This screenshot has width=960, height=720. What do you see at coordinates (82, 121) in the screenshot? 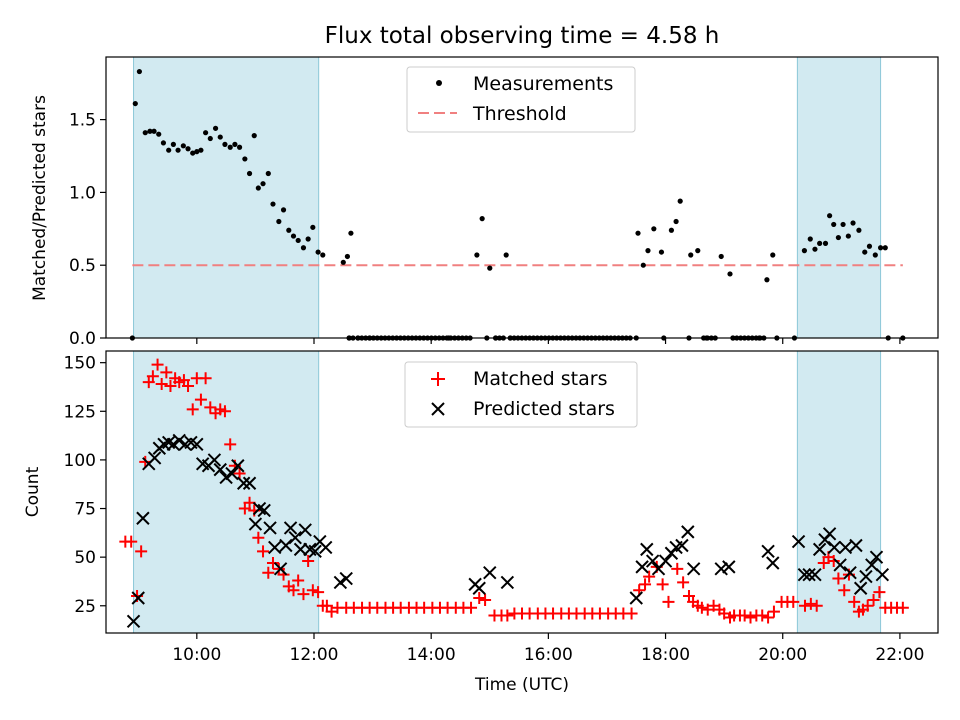
I see `y-tick-label: 1.5` at bounding box center [82, 121].